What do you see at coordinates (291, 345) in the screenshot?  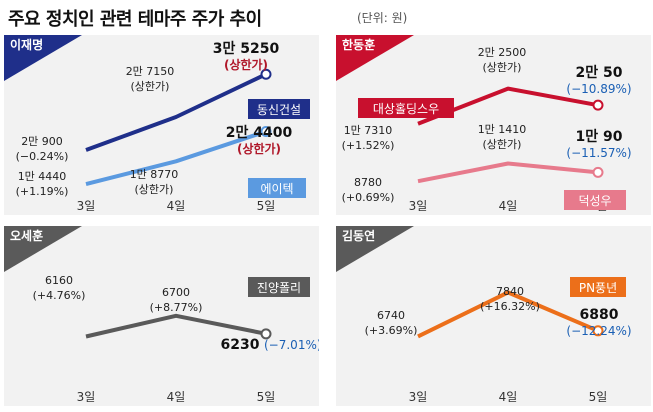 I see `data-label-change: (−7.01%)` at bounding box center [291, 345].